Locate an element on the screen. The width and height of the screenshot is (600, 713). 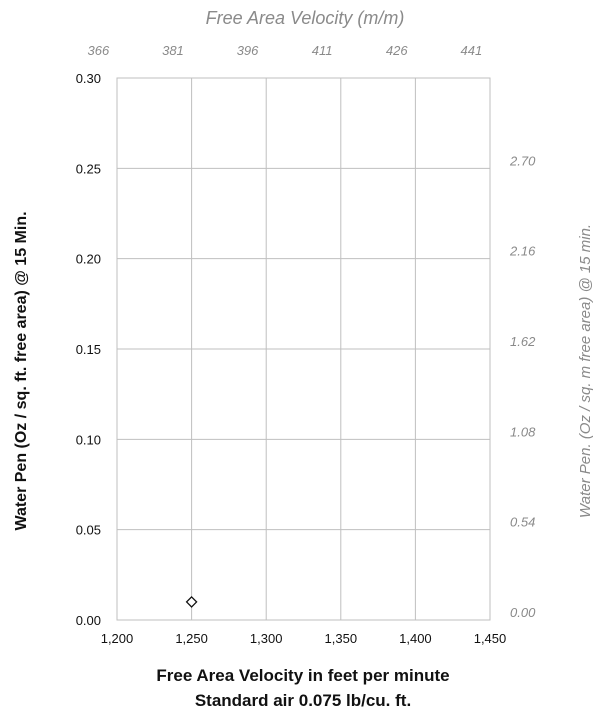
x-tick-label: 1,200 is located at coordinates (117, 638).